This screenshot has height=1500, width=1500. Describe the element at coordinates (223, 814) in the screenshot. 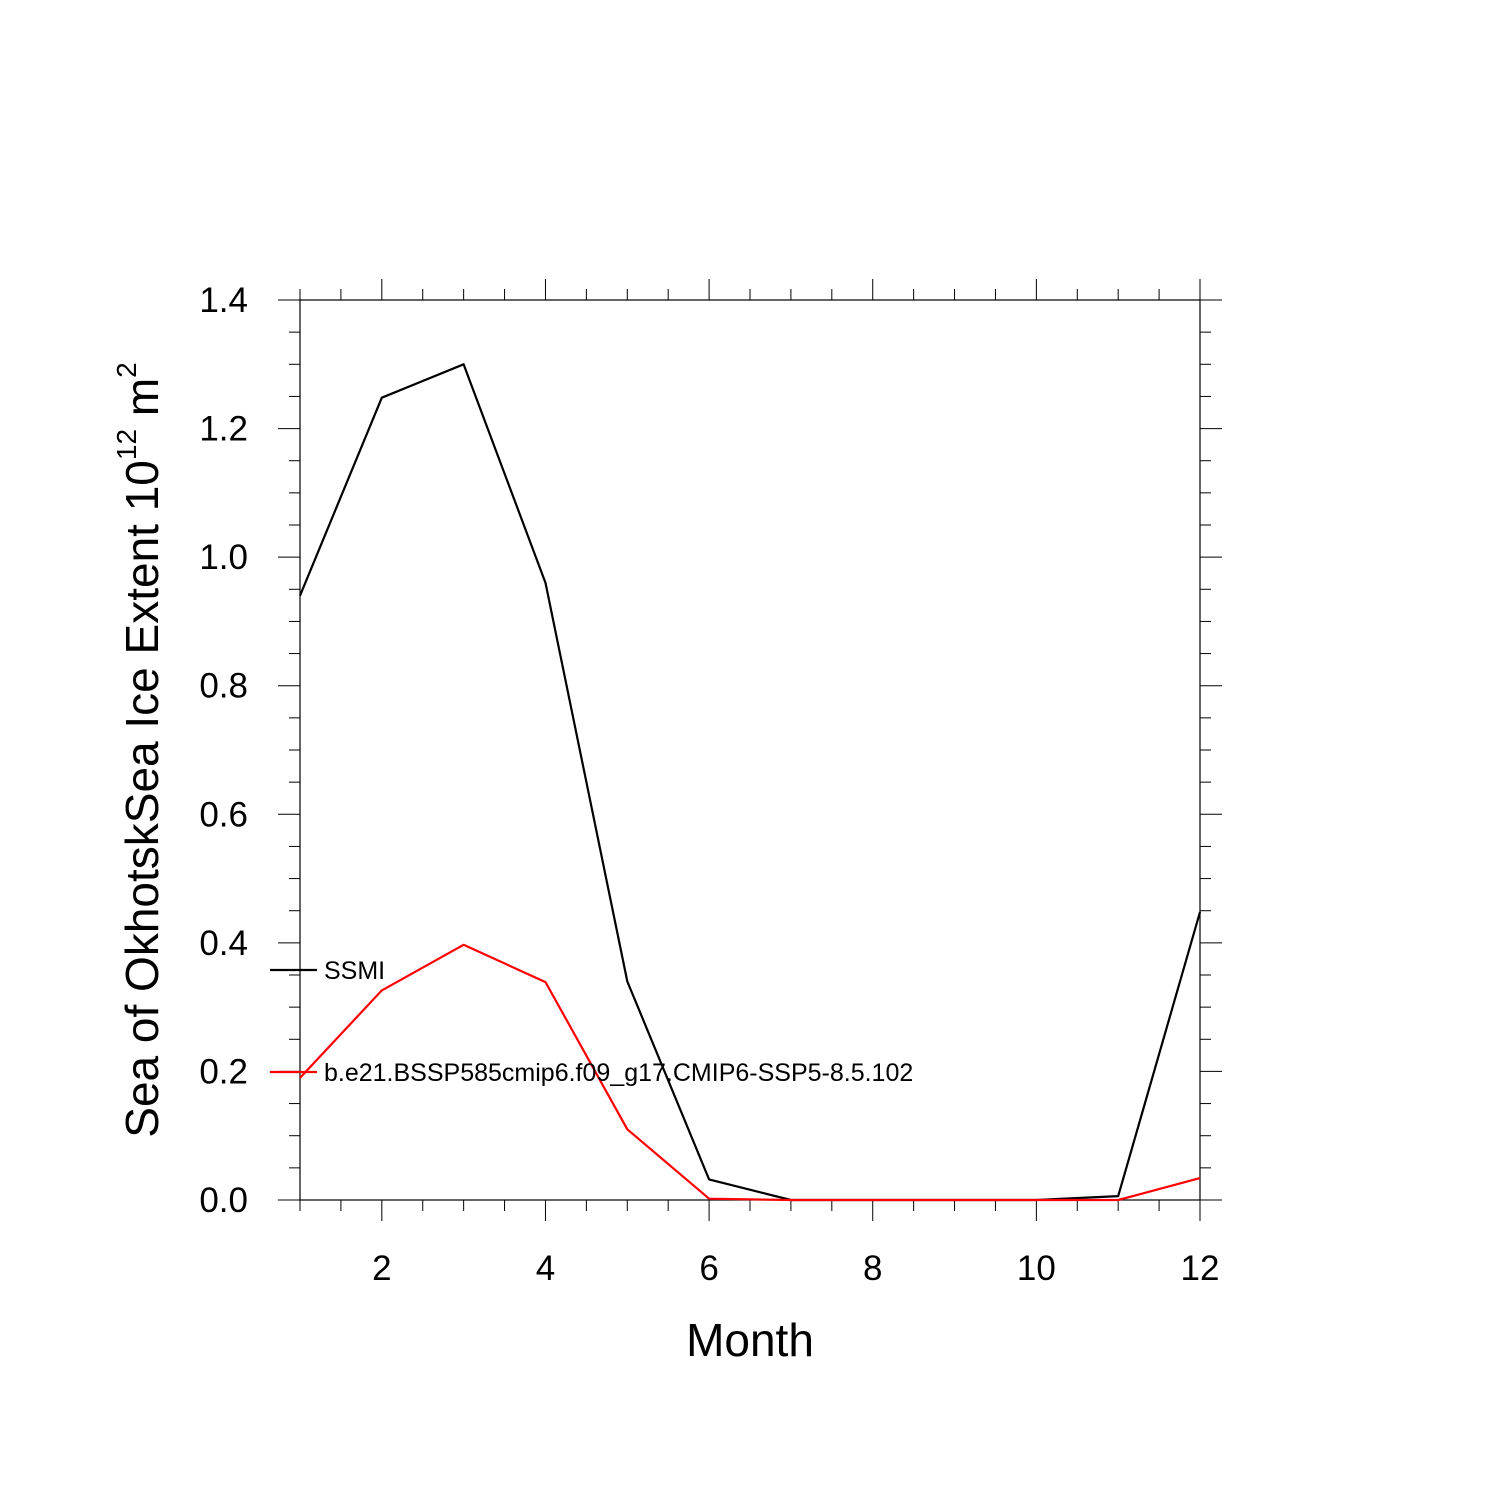

I see `y-tick-label: 0.6` at that location.